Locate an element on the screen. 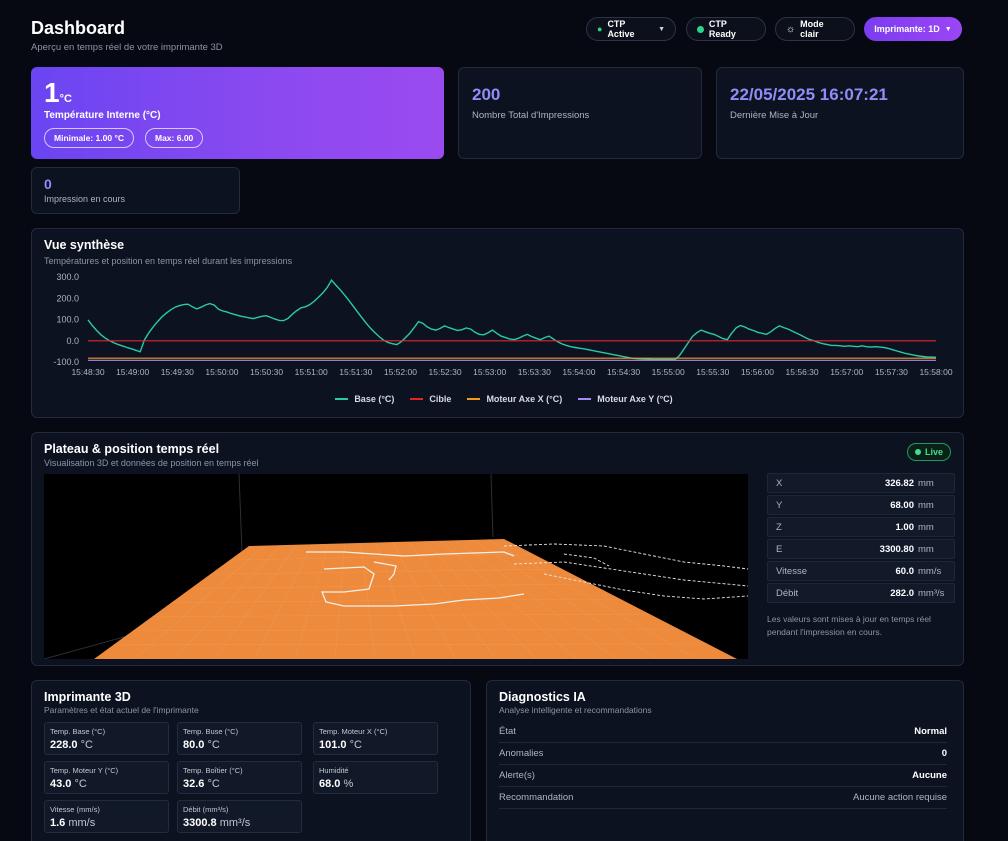 The image size is (1008, 841). x-tick-label: 15:53:00 is located at coordinates (489, 372).